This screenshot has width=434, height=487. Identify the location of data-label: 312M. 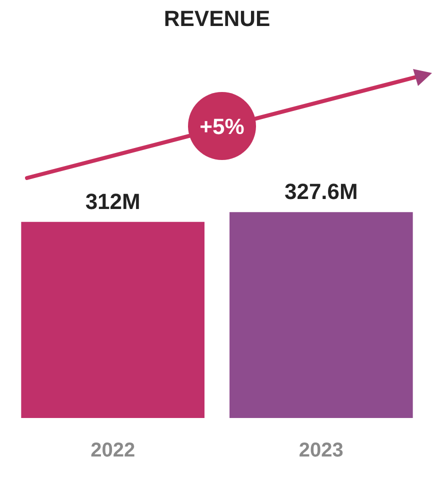
(112, 201).